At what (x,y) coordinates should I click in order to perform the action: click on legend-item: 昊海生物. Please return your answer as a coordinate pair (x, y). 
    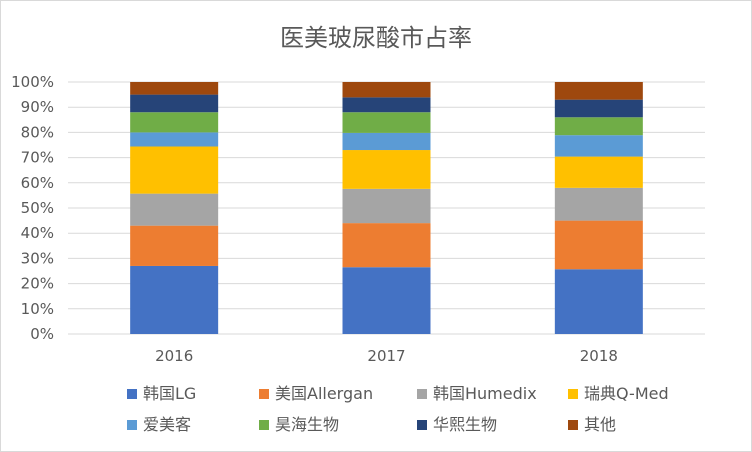
    Looking at the image, I should click on (299, 425).